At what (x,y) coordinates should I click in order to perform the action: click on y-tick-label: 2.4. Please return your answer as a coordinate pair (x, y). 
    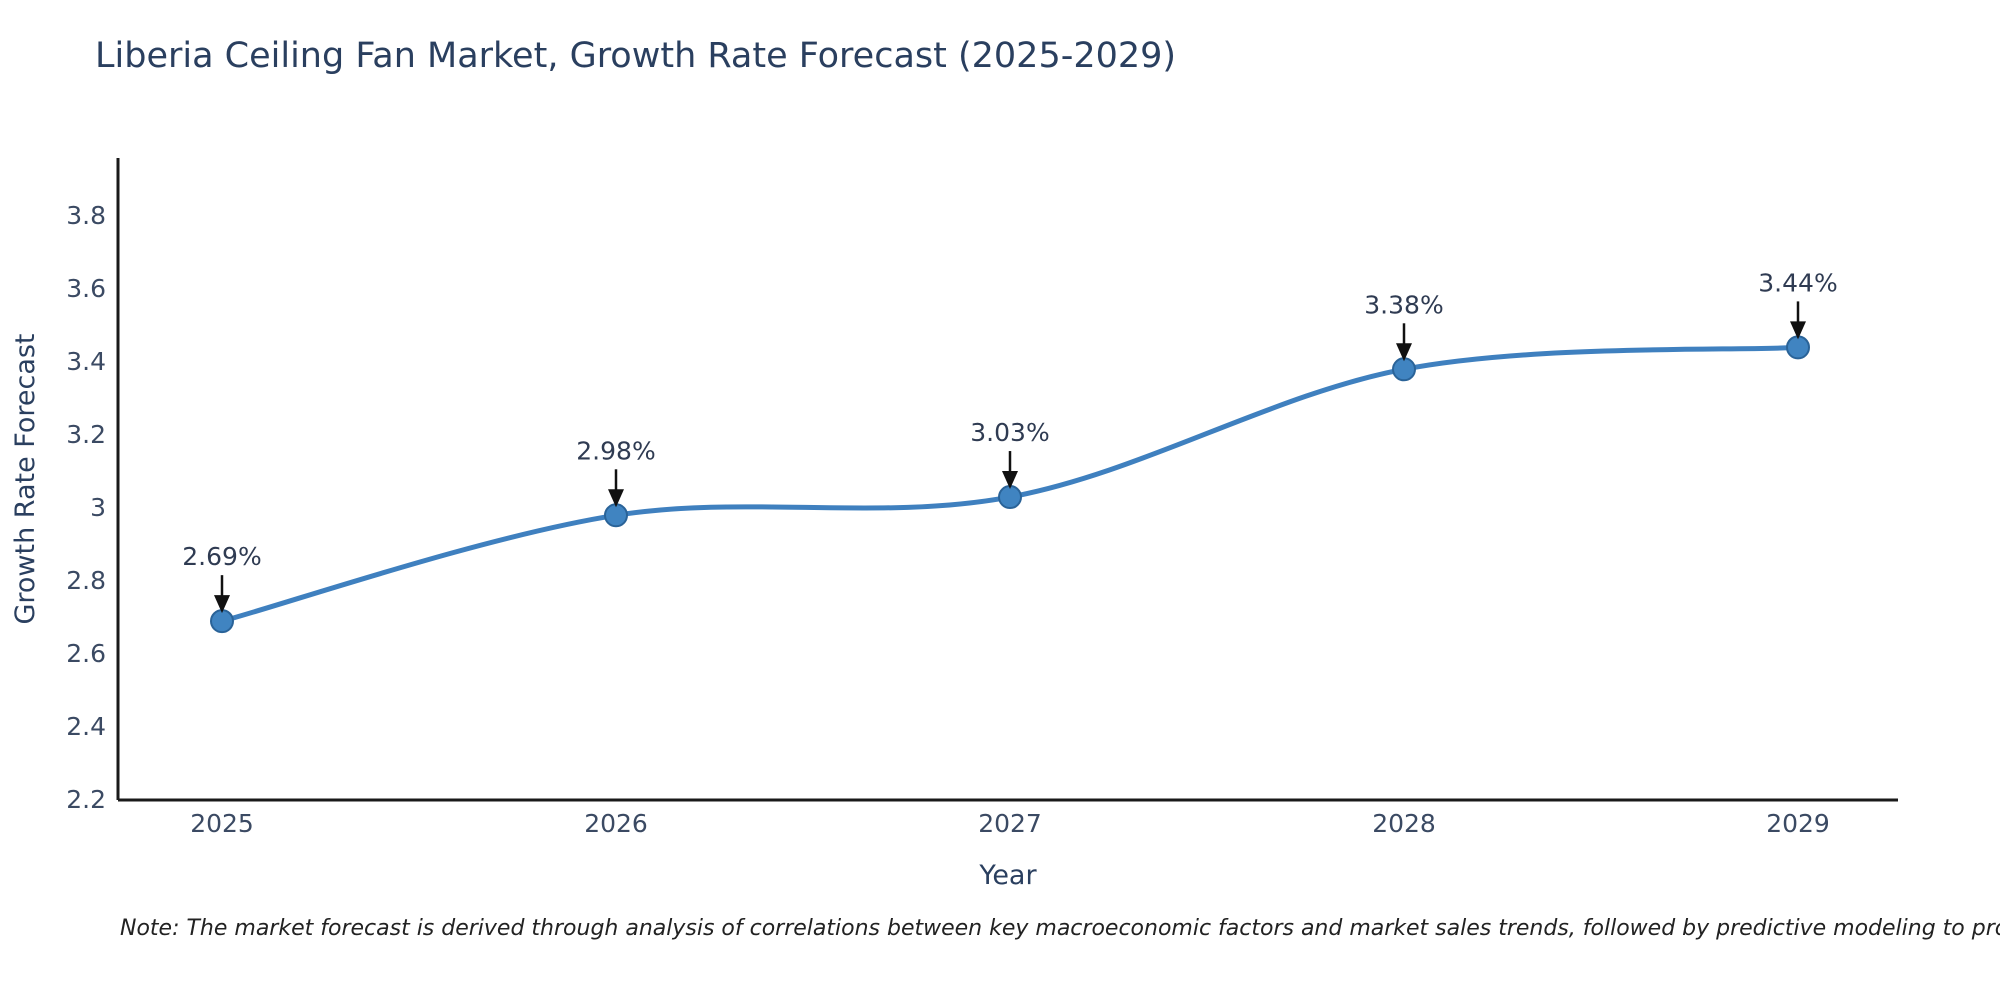
    Looking at the image, I should click on (86, 726).